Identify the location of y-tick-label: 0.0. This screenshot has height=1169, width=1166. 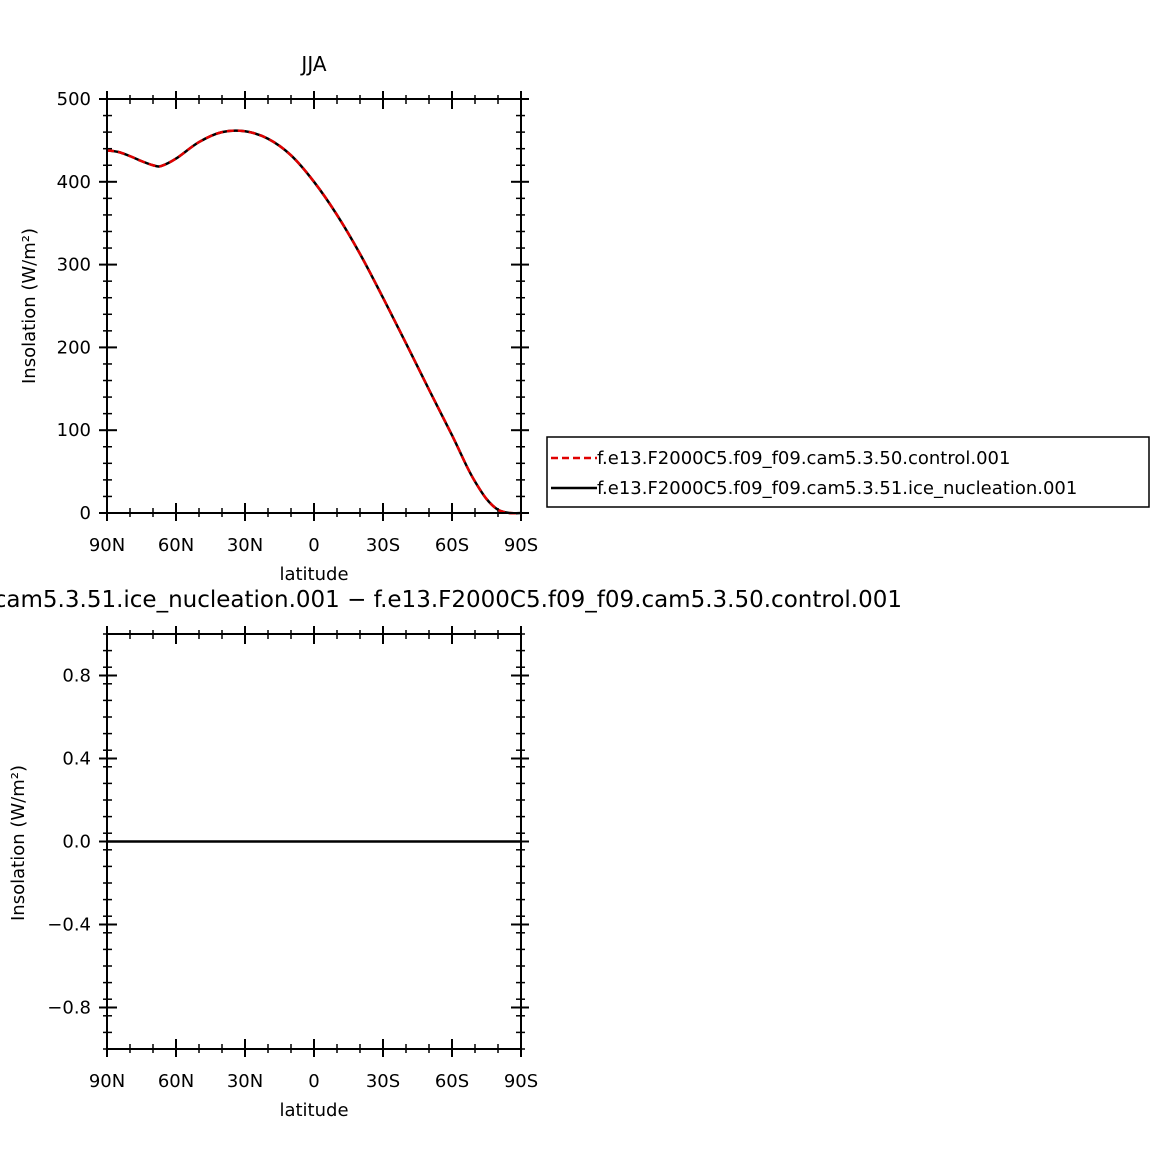
(76, 842).